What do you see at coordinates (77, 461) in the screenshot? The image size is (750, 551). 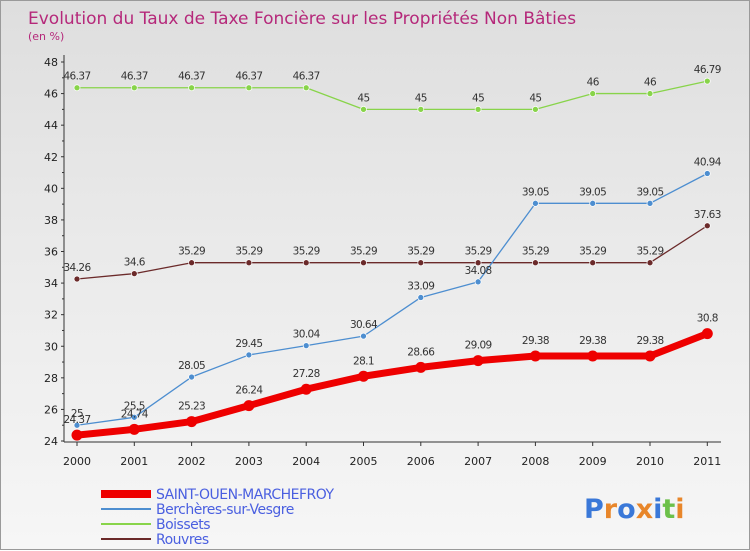 I see `x-tick-label: 2000` at bounding box center [77, 461].